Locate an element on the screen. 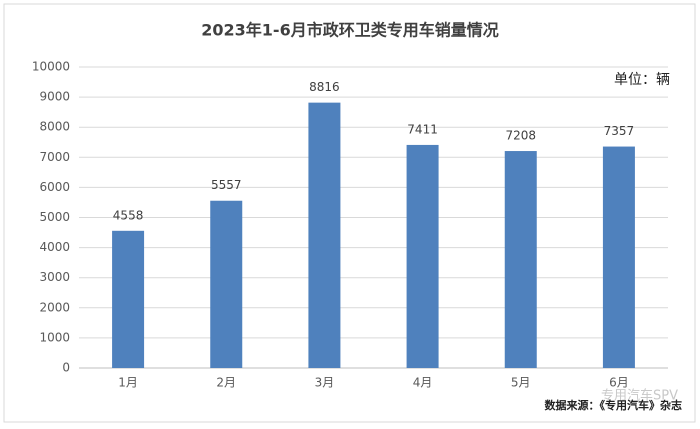  y-tick-label: 10000 is located at coordinates (51, 67).